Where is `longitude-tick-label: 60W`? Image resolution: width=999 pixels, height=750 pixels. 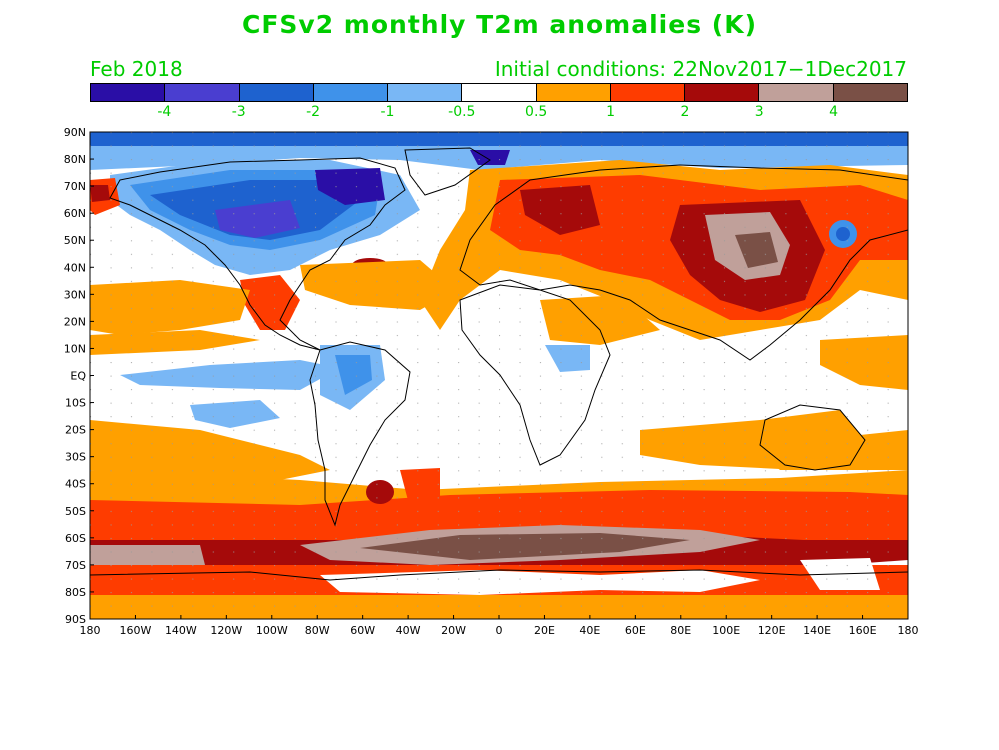 longitude-tick-label: 60W is located at coordinates (362, 630).